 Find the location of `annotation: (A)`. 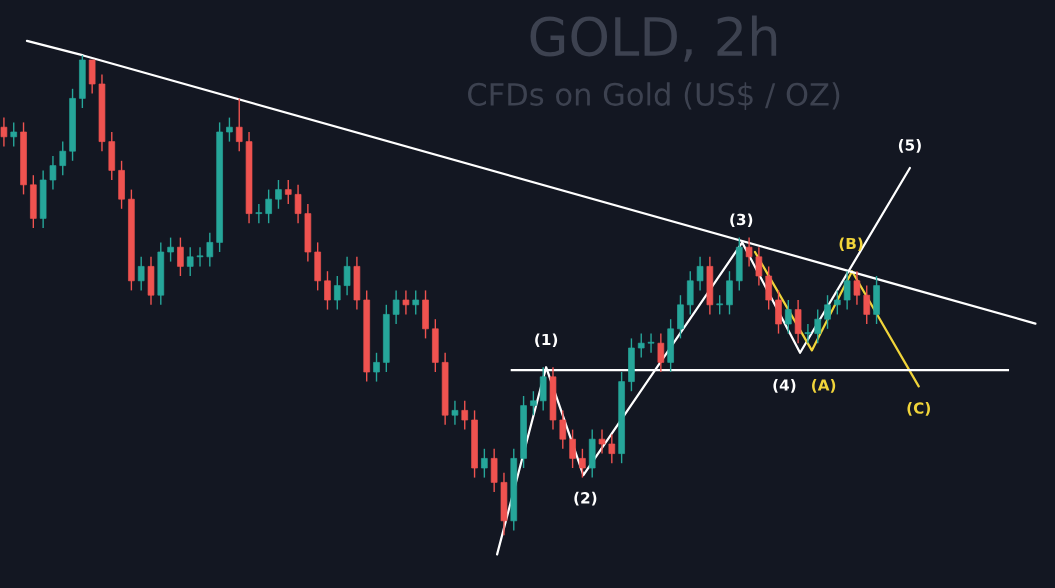

annotation: (A) is located at coordinates (824, 386).